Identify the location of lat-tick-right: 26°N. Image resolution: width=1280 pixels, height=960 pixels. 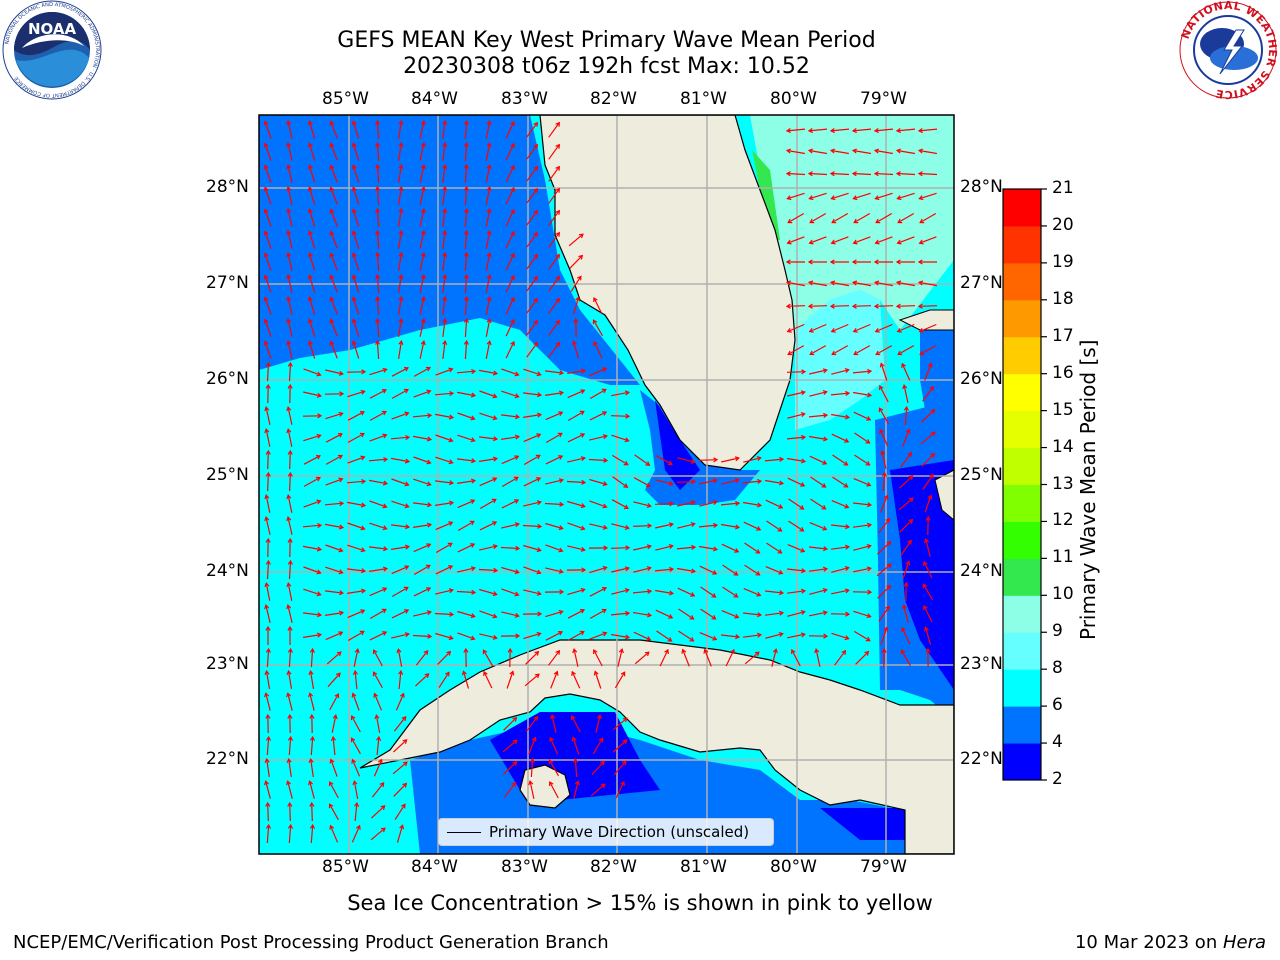
(981, 379).